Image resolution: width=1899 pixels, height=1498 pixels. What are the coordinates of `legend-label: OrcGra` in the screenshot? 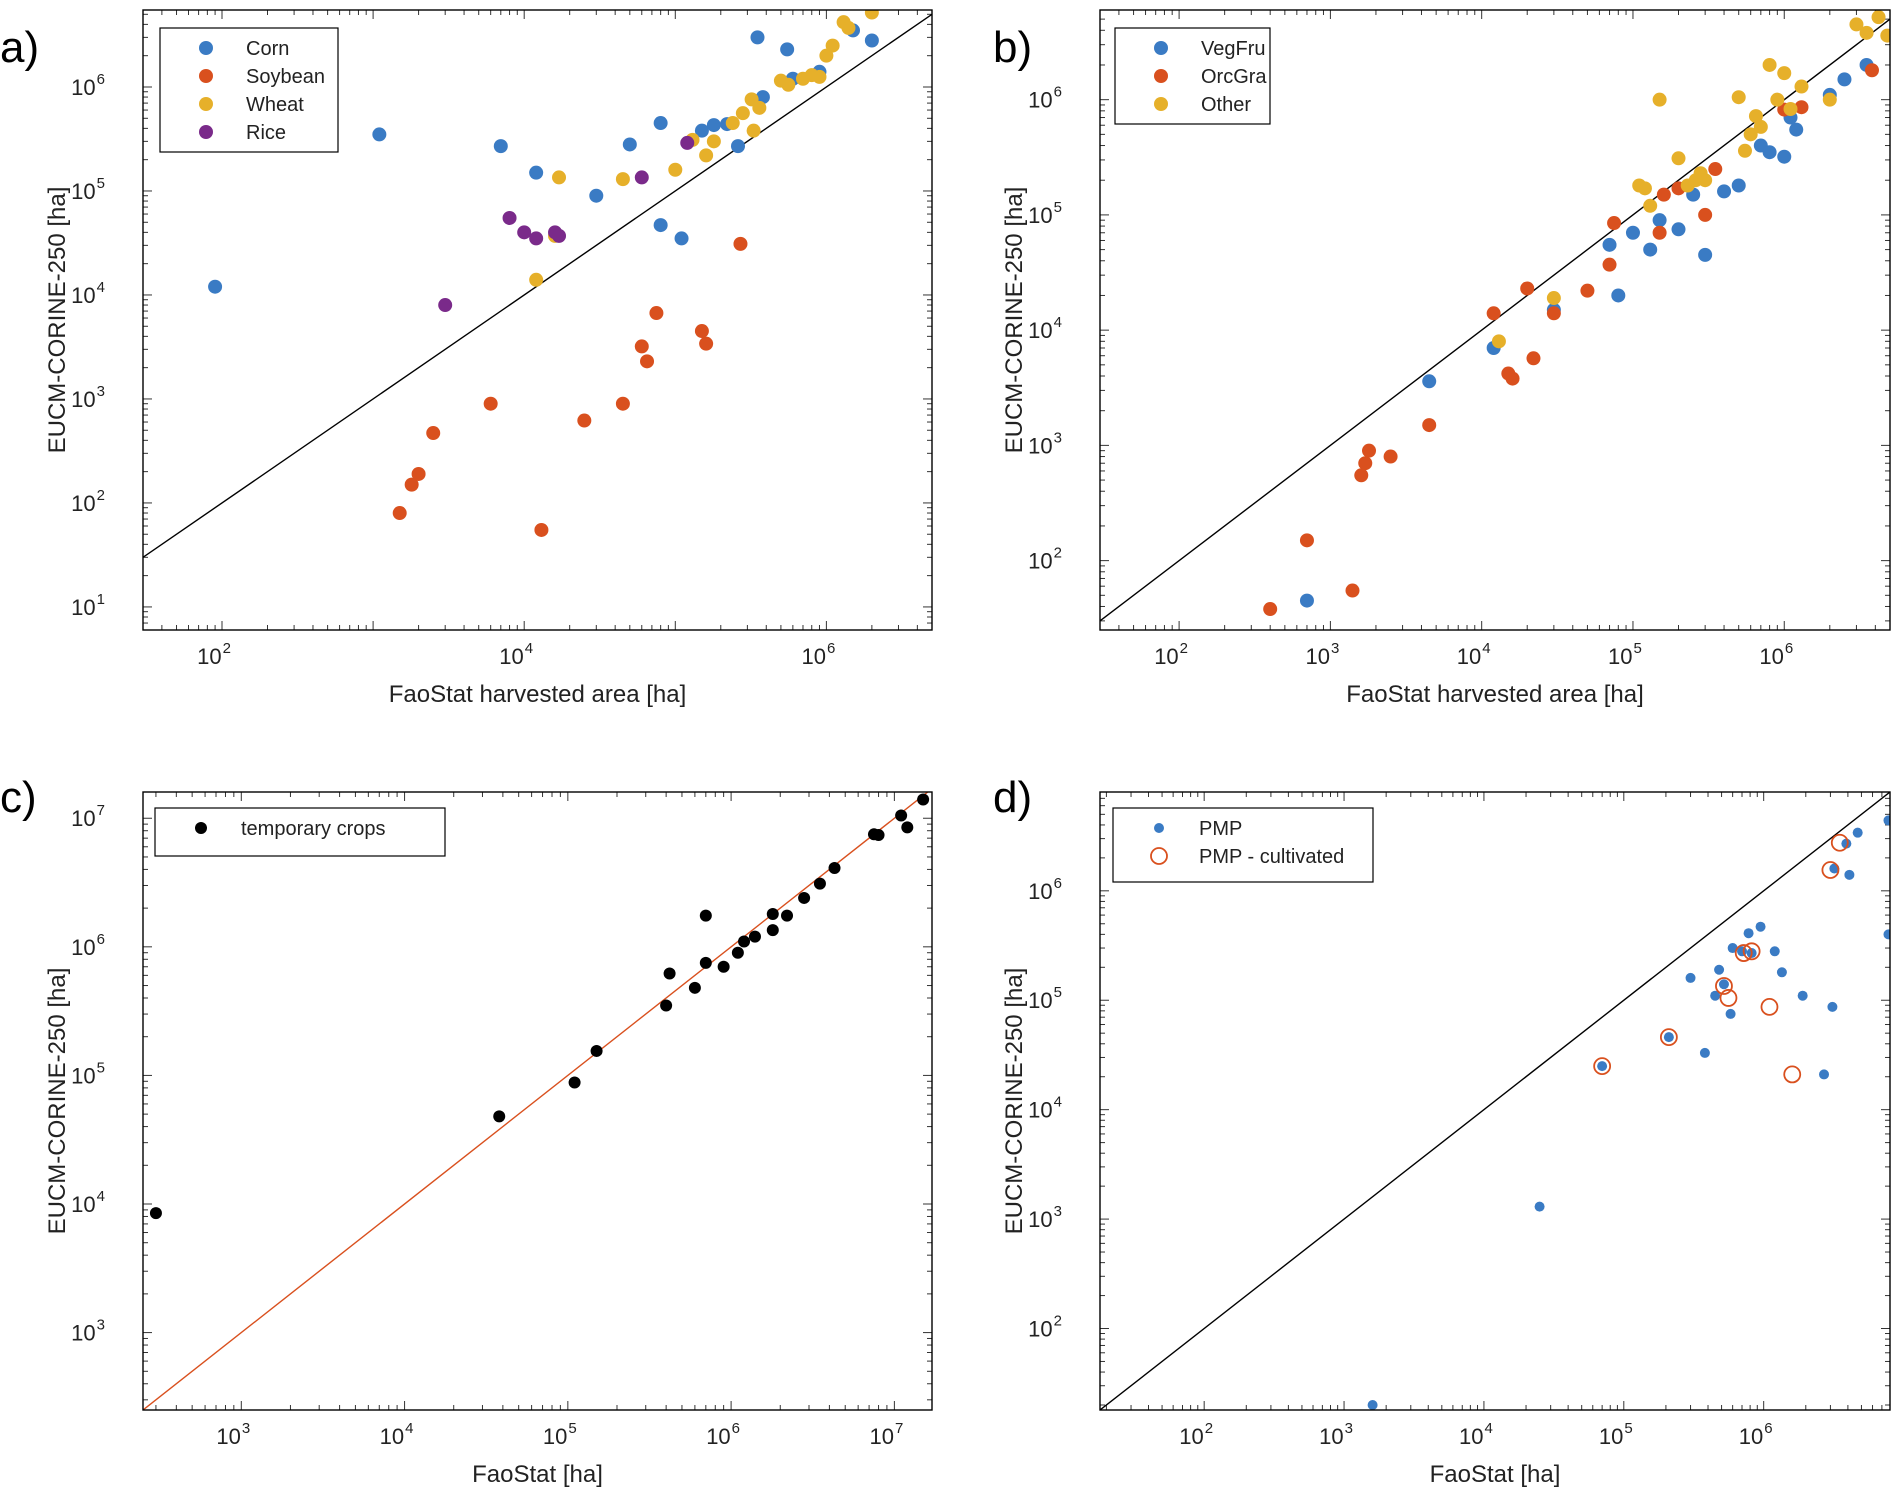 It's located at (1234, 77).